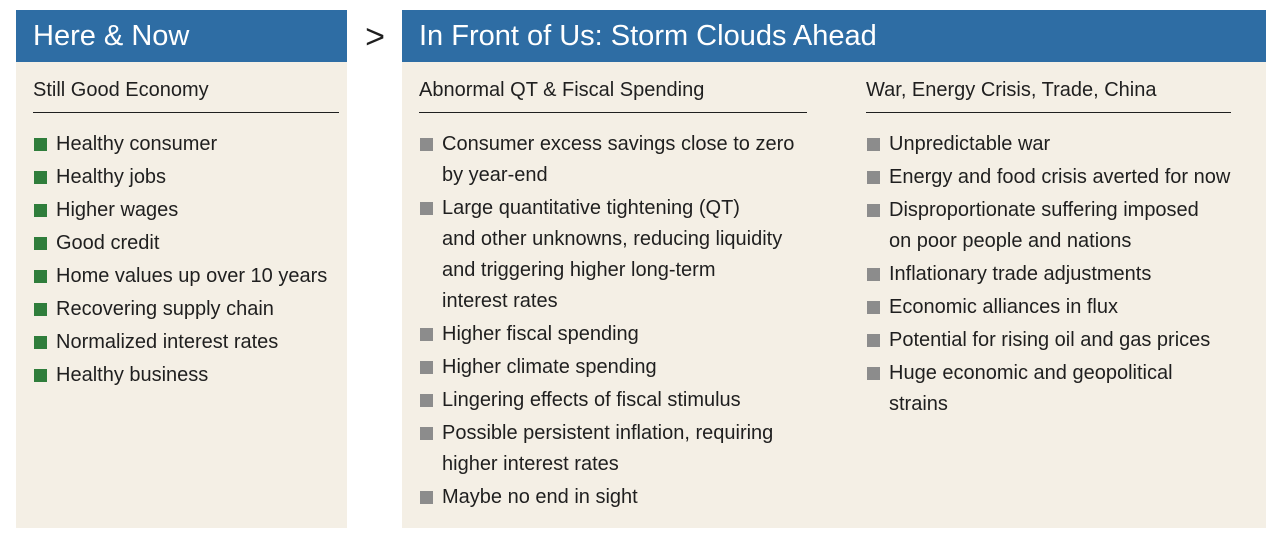 The height and width of the screenshot is (542, 1280). I want to click on qt-fiscal-item-text: Lingering effects of fiscal stimulus, so click(591, 400).